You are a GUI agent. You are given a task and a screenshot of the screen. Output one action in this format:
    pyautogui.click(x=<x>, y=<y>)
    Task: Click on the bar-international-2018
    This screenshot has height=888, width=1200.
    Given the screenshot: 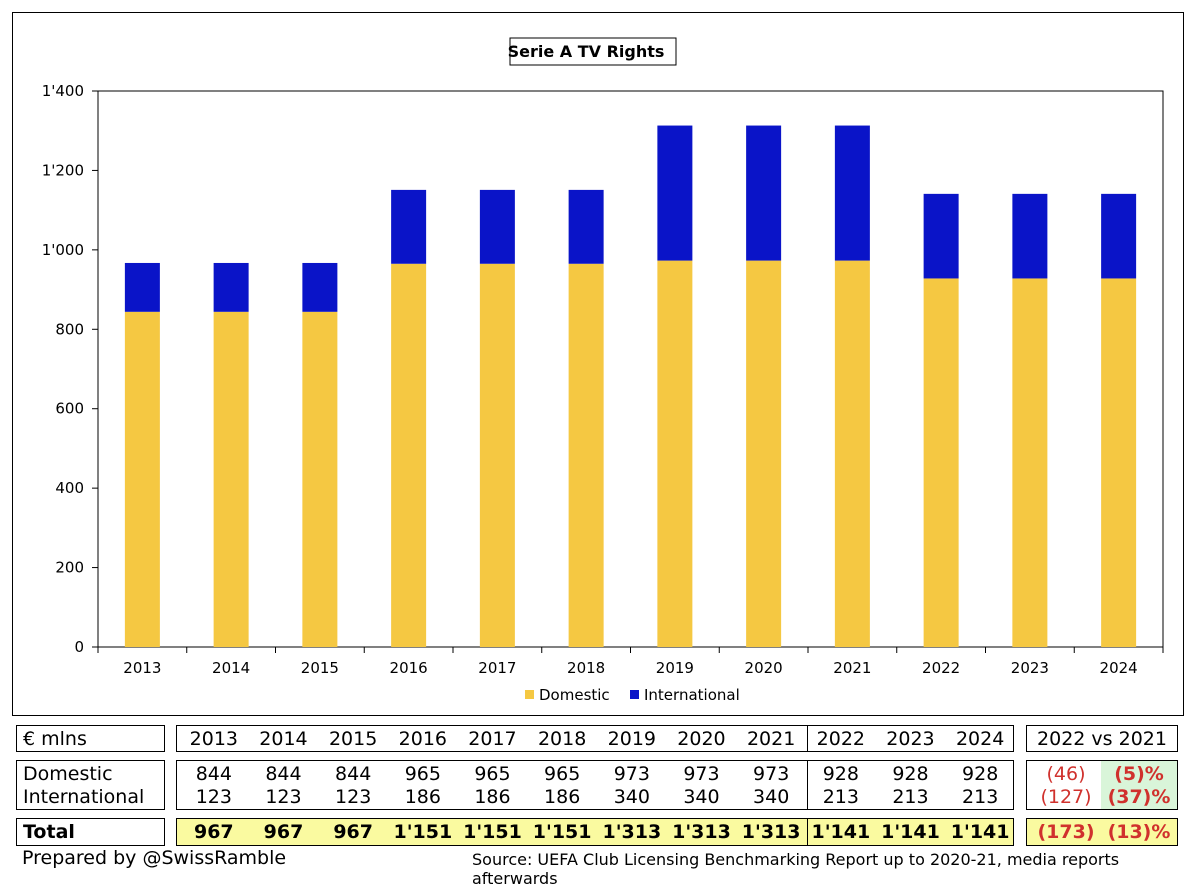 What is the action you would take?
    pyautogui.click(x=586, y=226)
    